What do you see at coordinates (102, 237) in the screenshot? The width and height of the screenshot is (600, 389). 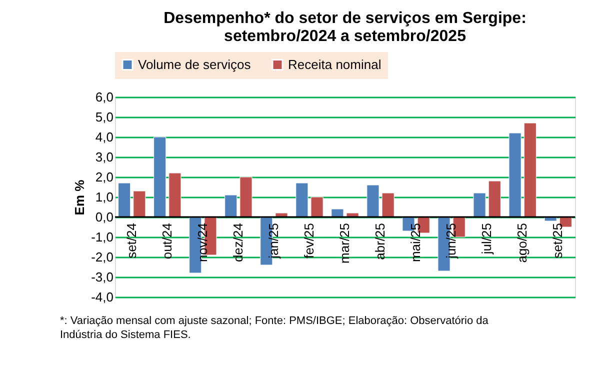 I see `y-tick-label: -1,0` at bounding box center [102, 237].